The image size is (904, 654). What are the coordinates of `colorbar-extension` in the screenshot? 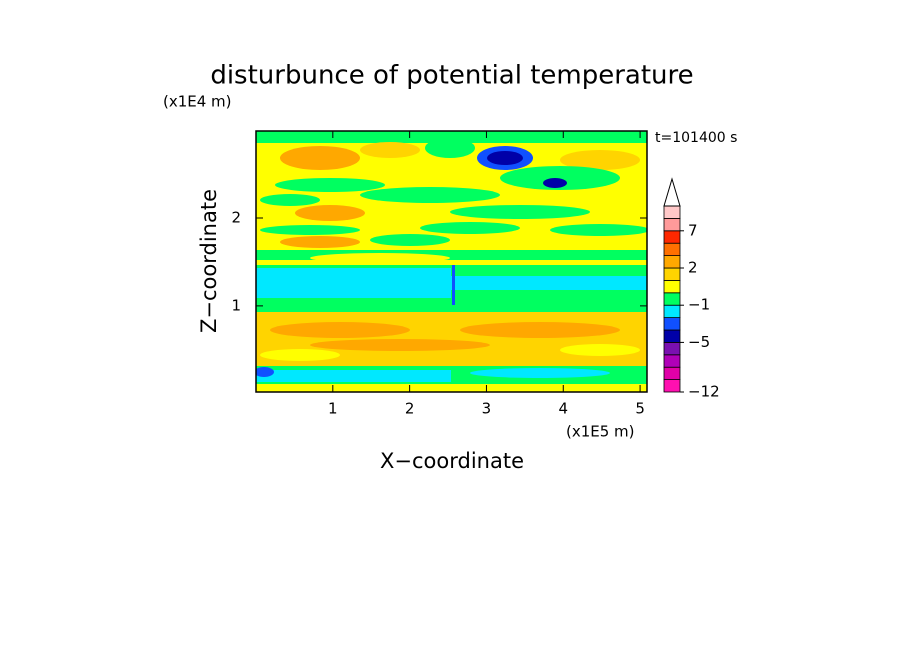 It's located at (672, 192).